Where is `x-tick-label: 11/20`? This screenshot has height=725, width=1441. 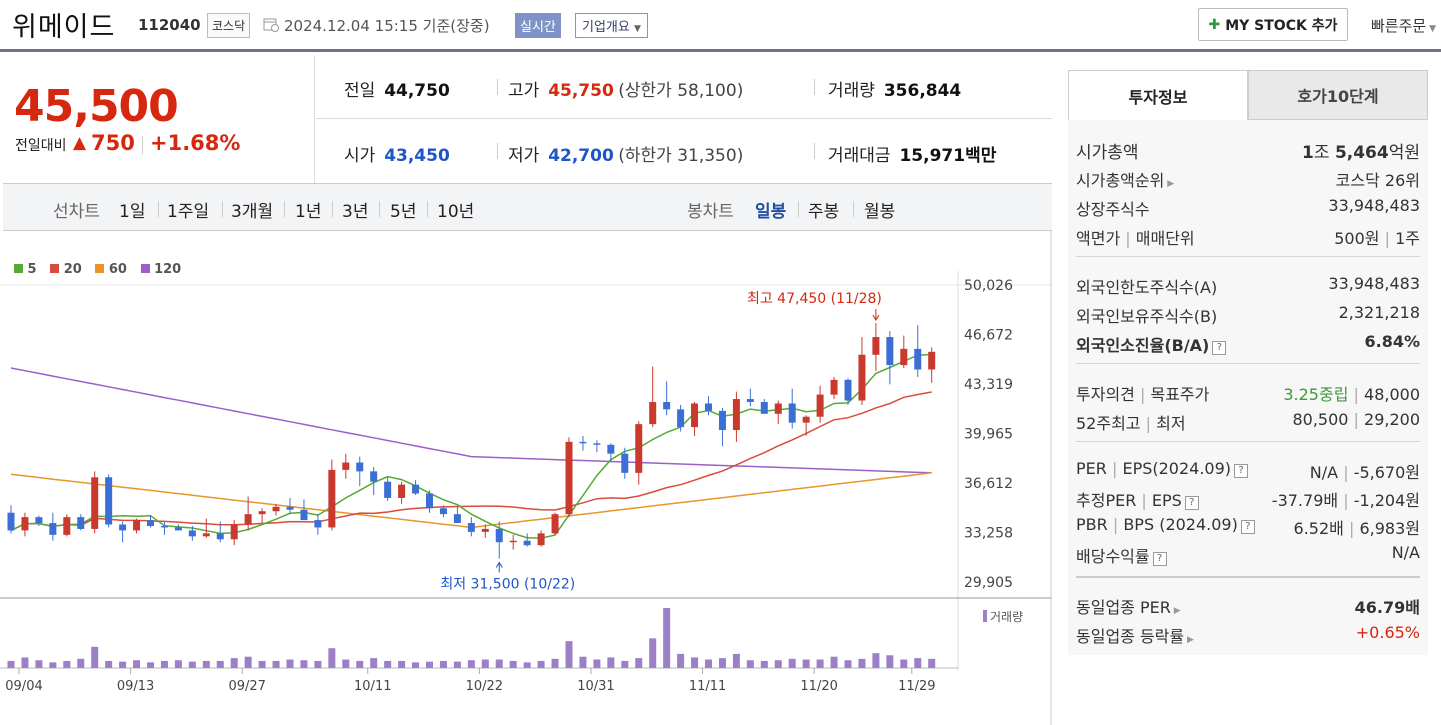 x-tick-label: 11/20 is located at coordinates (818, 686).